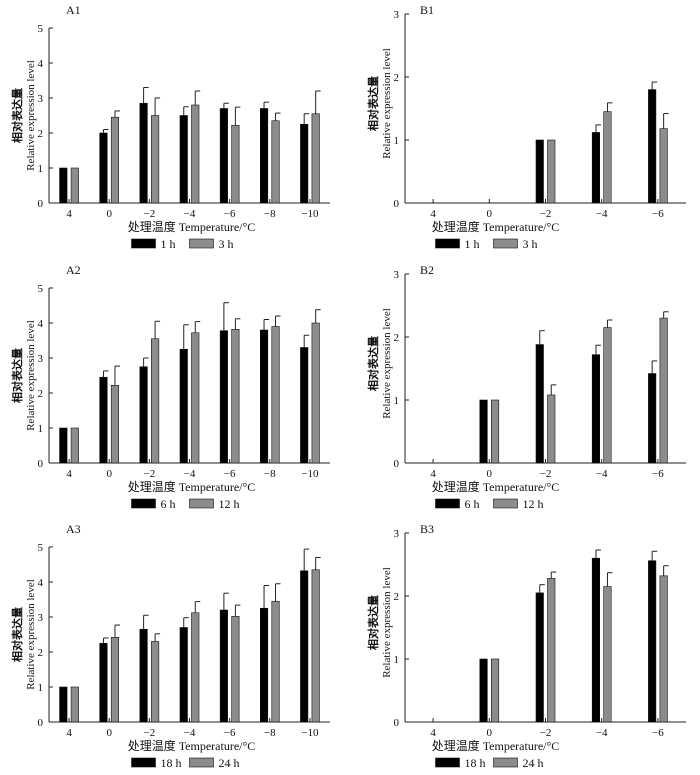 The height and width of the screenshot is (775, 700). Describe the element at coordinates (41, 583) in the screenshot. I see `y-tick-label: 4` at that location.